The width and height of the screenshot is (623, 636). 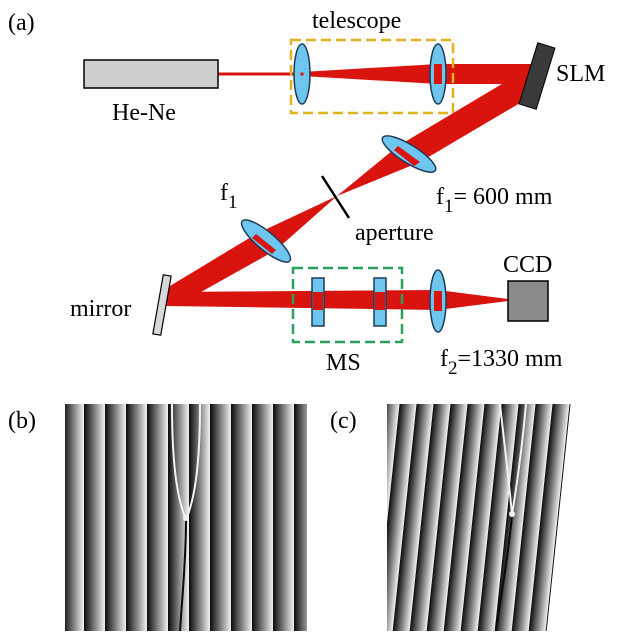 I want to click on beam-laser-out, so click(x=260, y=74).